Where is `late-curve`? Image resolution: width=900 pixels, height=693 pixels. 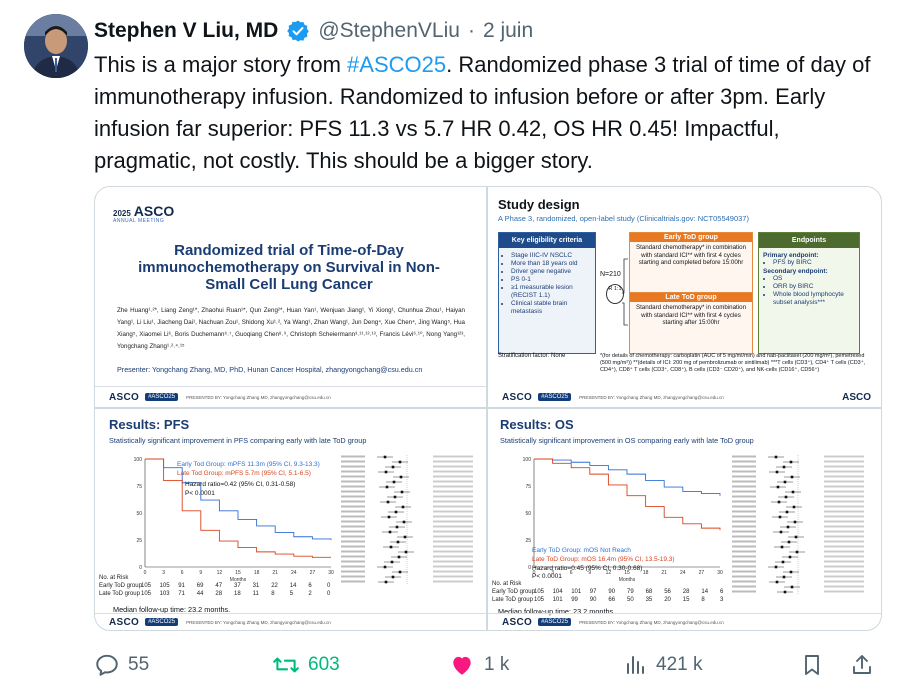
late-curve is located at coordinates (238, 508).